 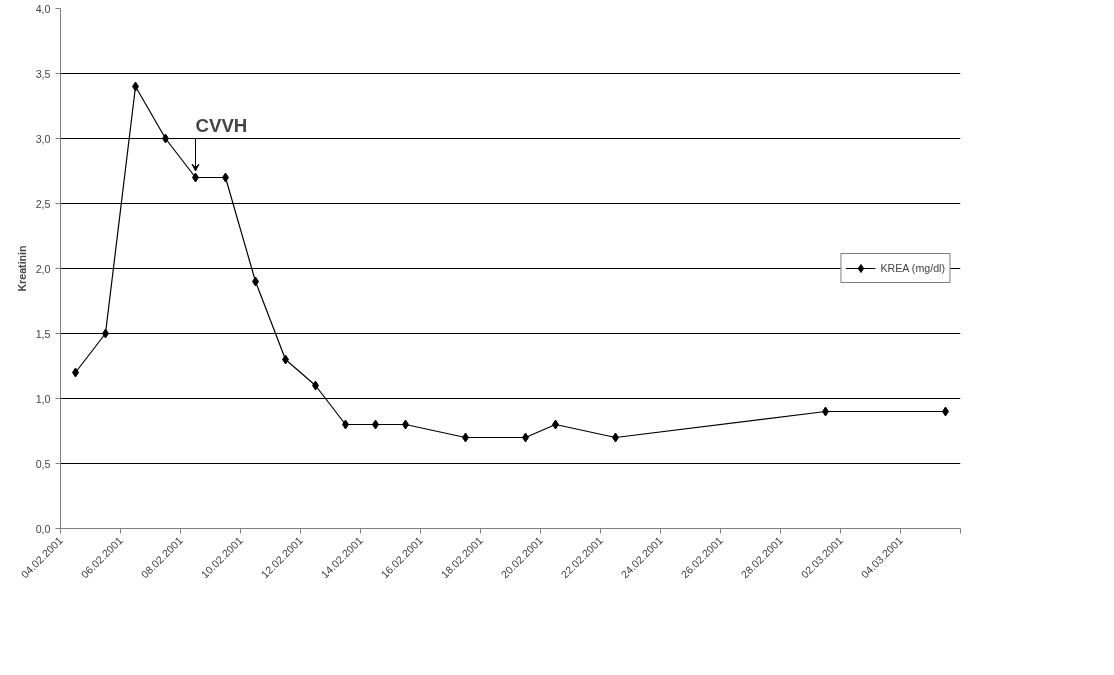 I want to click on y-tick-label: 3,5, so click(x=43, y=73).